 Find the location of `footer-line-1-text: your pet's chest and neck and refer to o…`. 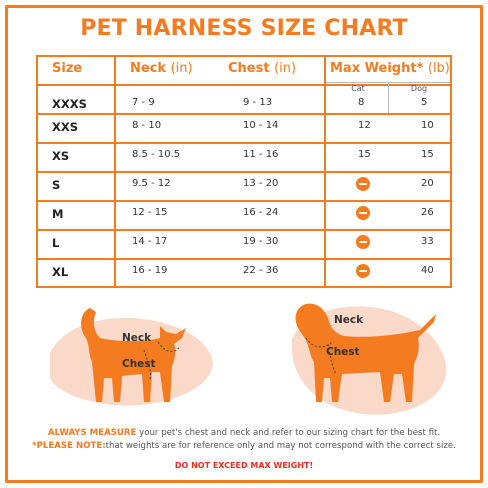

footer-line-1-text: your pet's chest and neck and refer to o… is located at coordinates (288, 433).